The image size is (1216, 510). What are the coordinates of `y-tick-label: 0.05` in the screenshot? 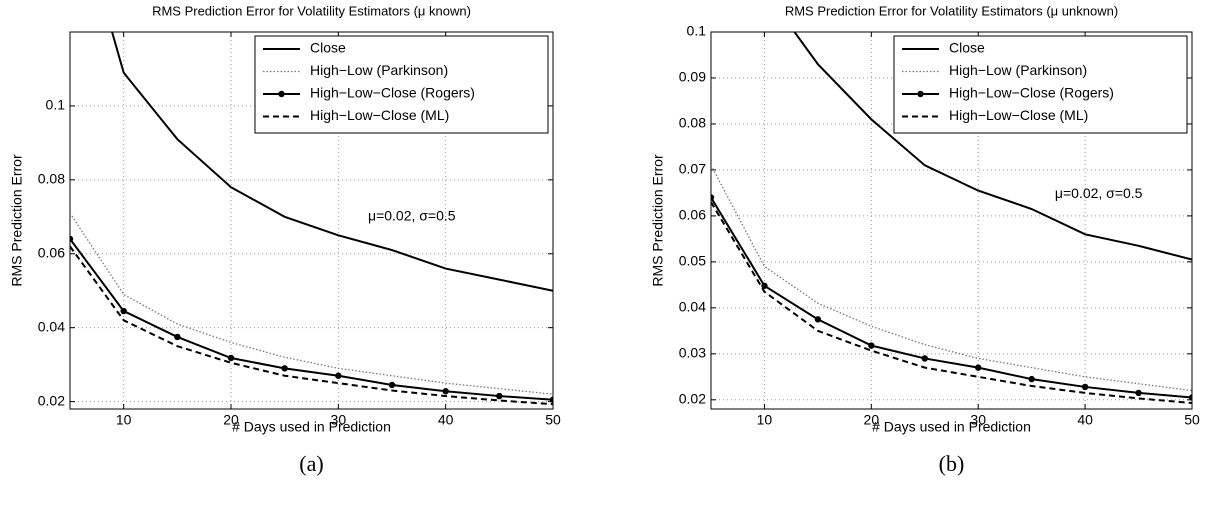 It's located at (692, 261).